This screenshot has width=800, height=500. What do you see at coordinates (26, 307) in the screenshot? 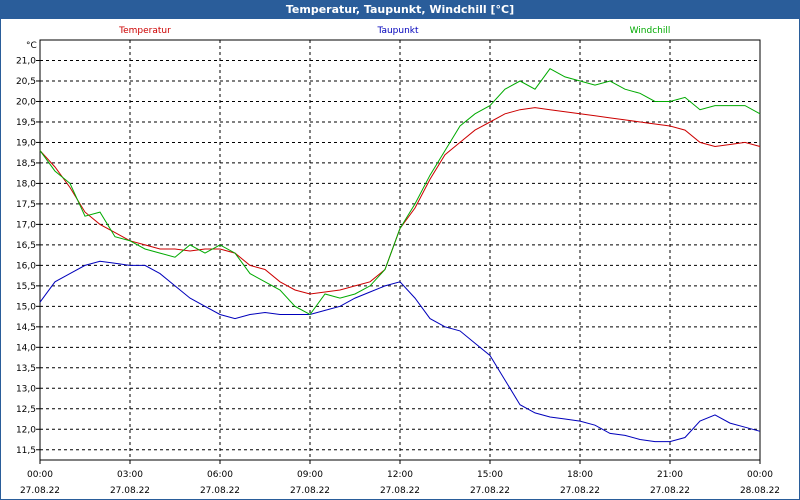
I see `y-tick-label: 15,0` at bounding box center [26, 307].